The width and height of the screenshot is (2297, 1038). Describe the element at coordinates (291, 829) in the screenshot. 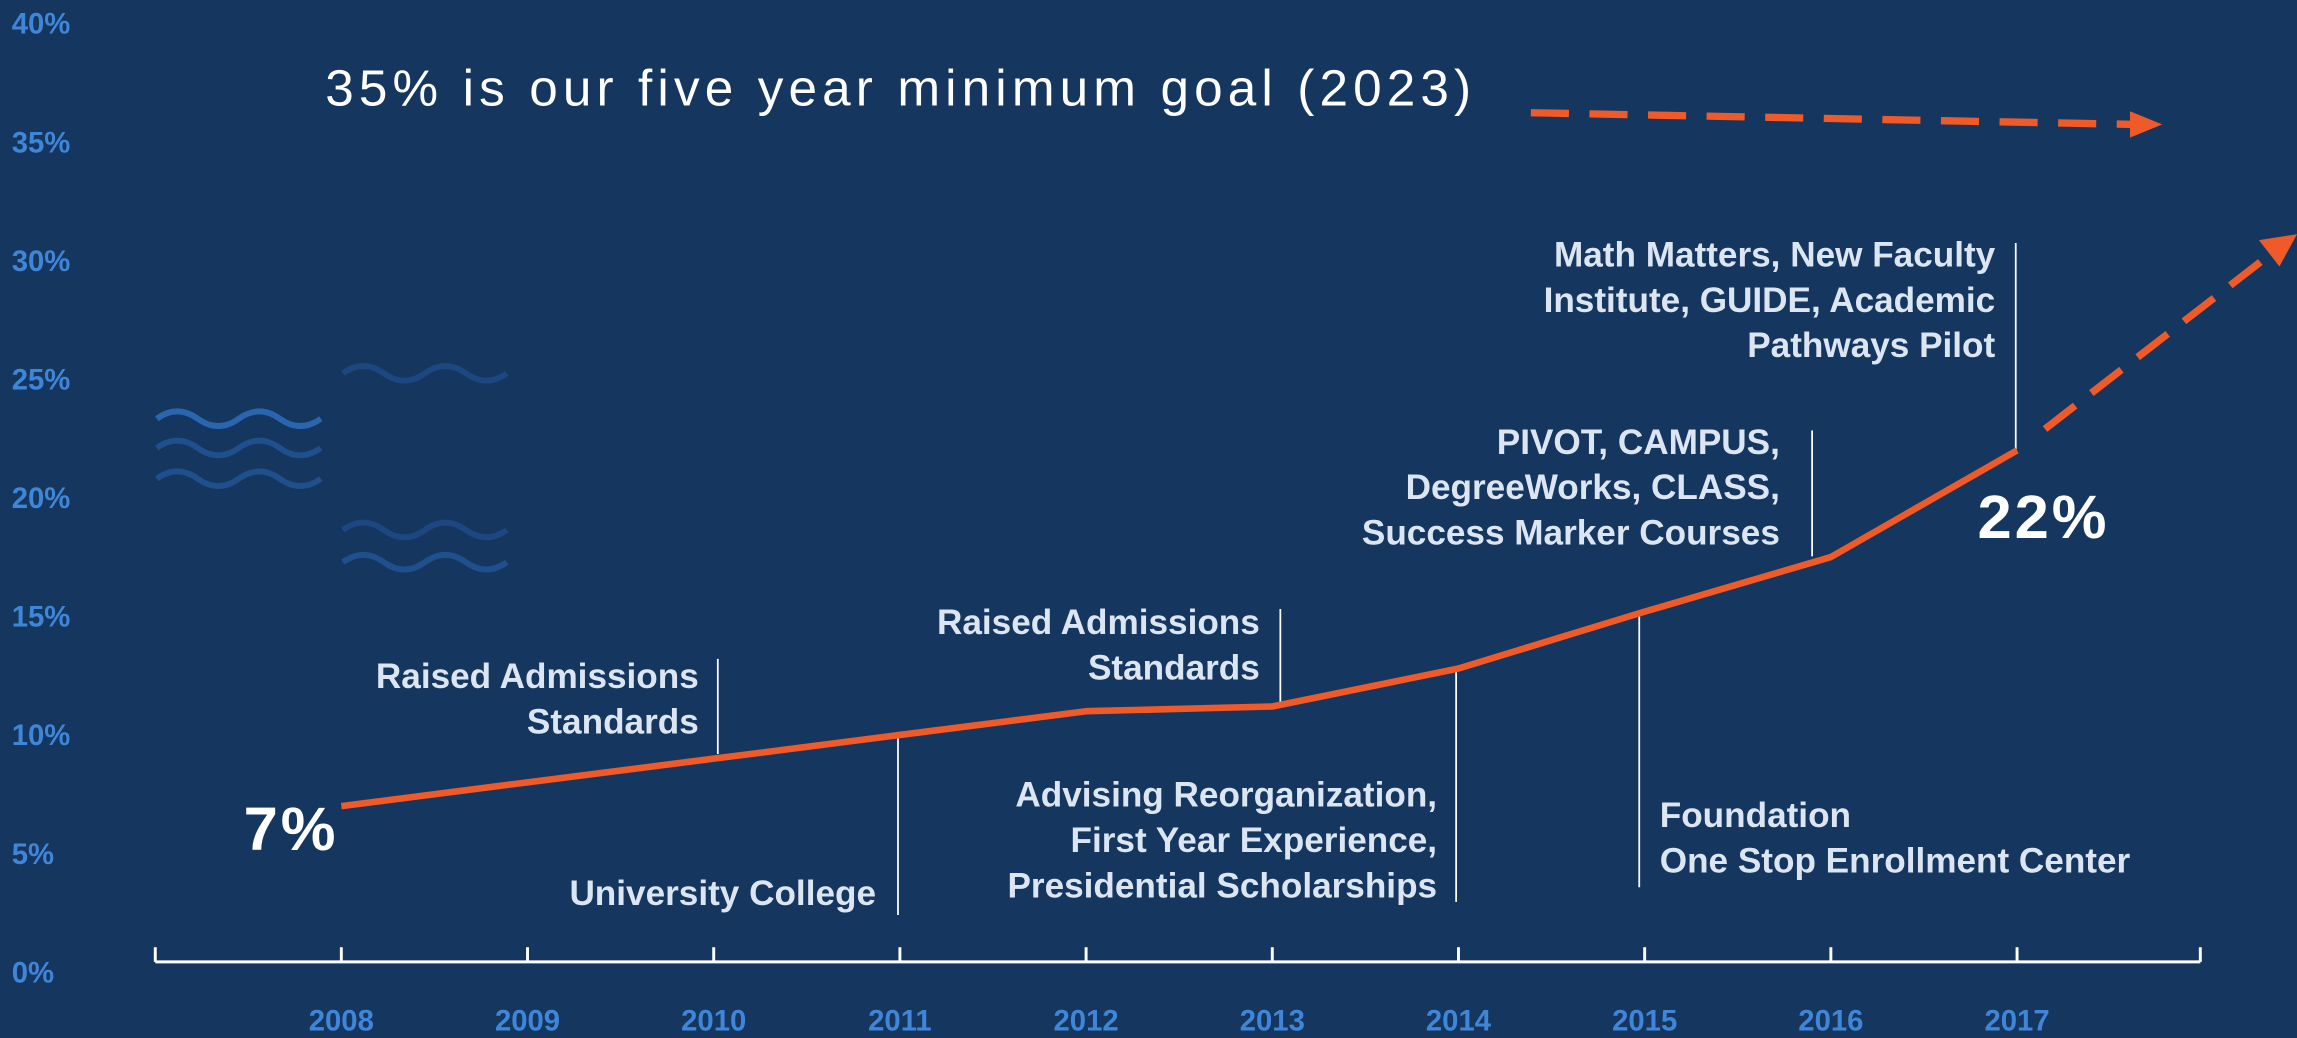

I see `value-label: 7%` at that location.